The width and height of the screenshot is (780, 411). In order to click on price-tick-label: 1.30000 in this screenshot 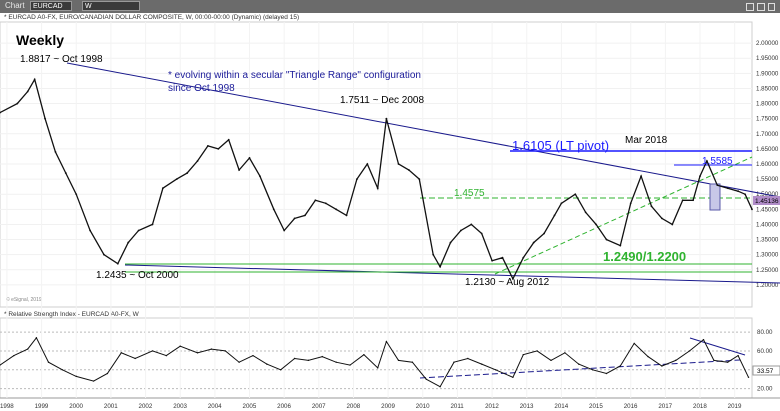, I will do `click(767, 255)`.